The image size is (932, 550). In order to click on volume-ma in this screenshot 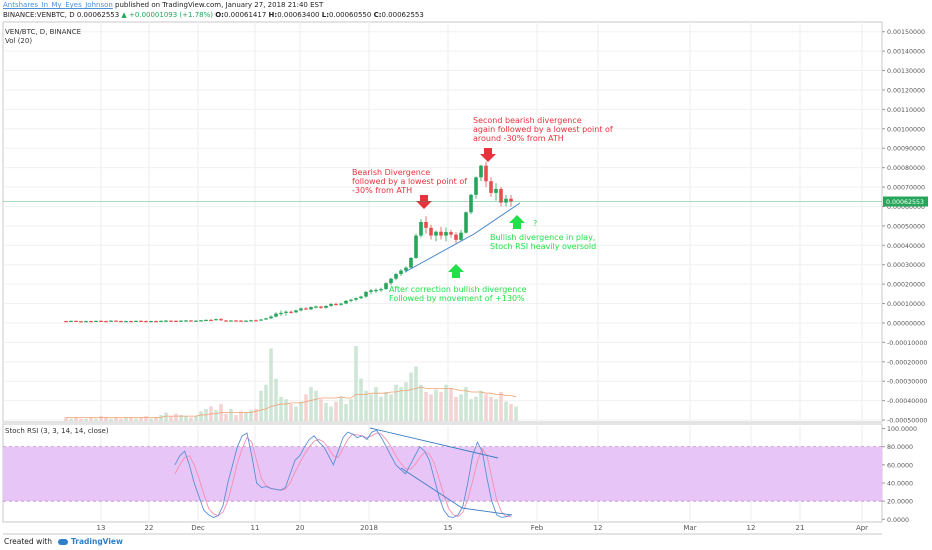, I will do `click(291, 402)`.